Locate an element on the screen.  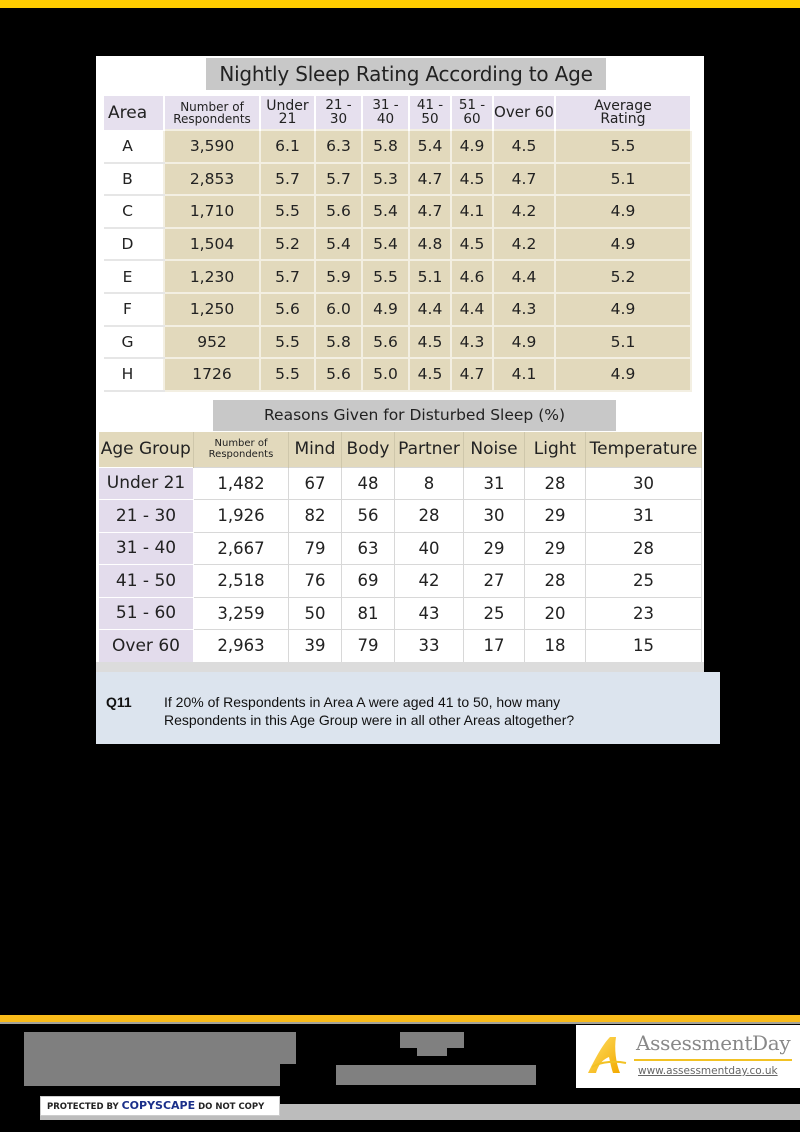
area-cell: E is located at coordinates (134, 277).